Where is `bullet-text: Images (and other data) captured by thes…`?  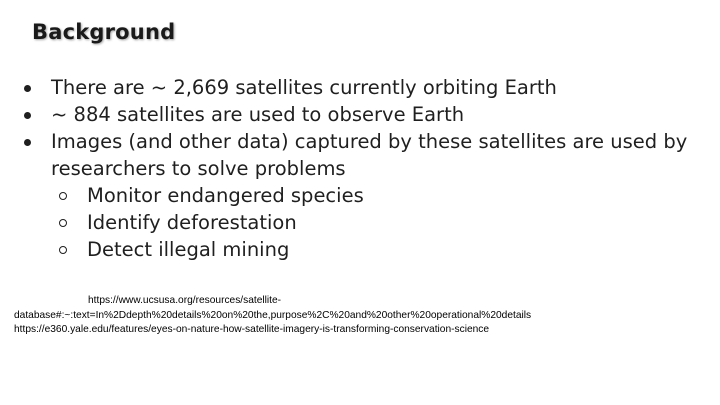
bullet-text: Images (and other data) captured by thes… is located at coordinates (369, 155).